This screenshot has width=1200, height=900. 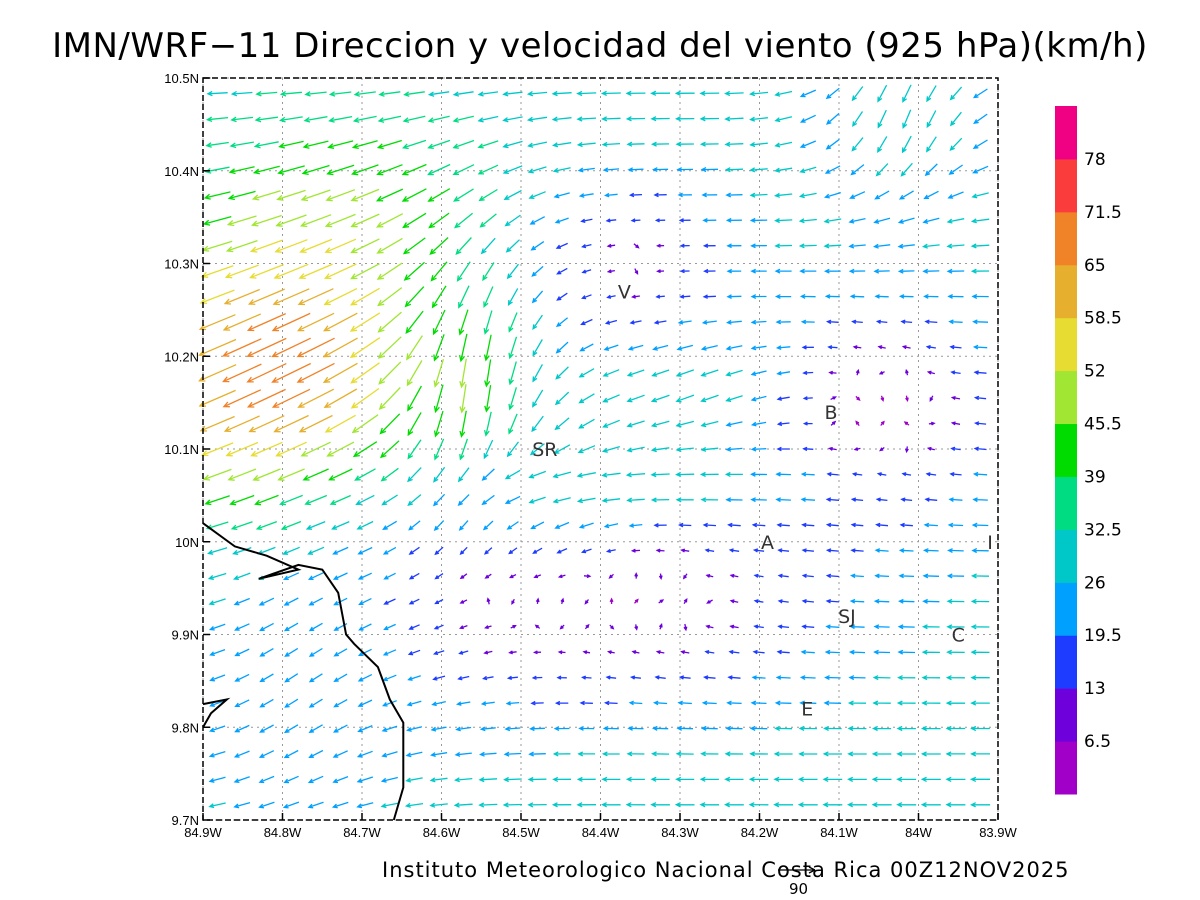 What do you see at coordinates (760, 832) in the screenshot?
I see `x-tick-label: 84.2W` at bounding box center [760, 832].